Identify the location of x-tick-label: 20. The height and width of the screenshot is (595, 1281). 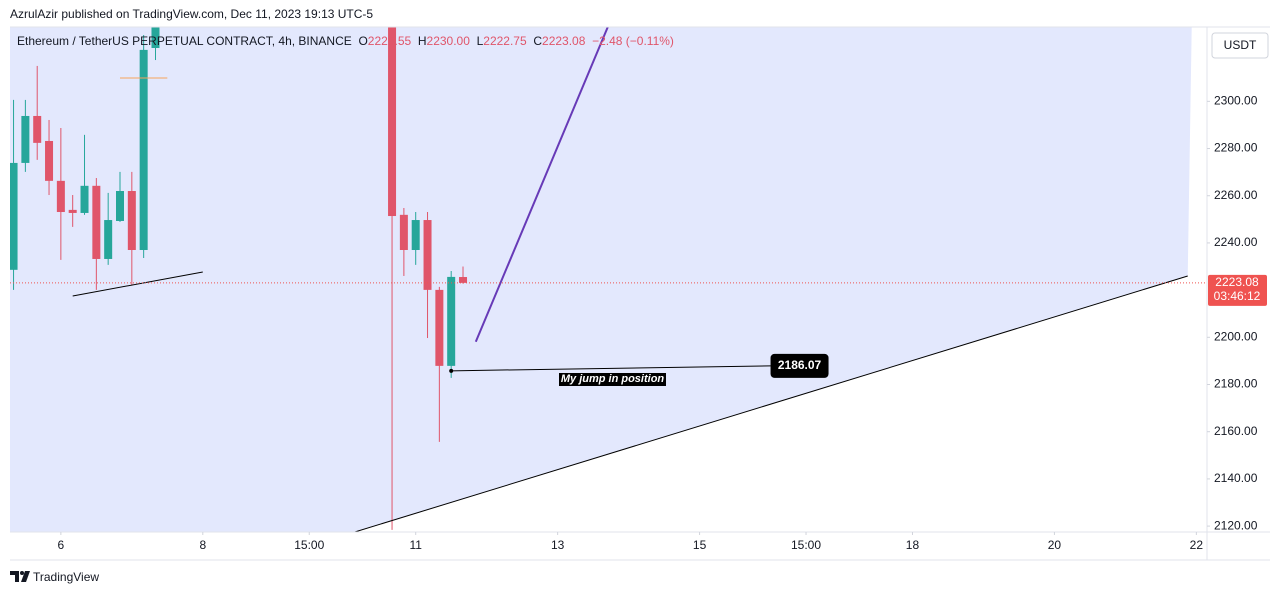
(1055, 545).